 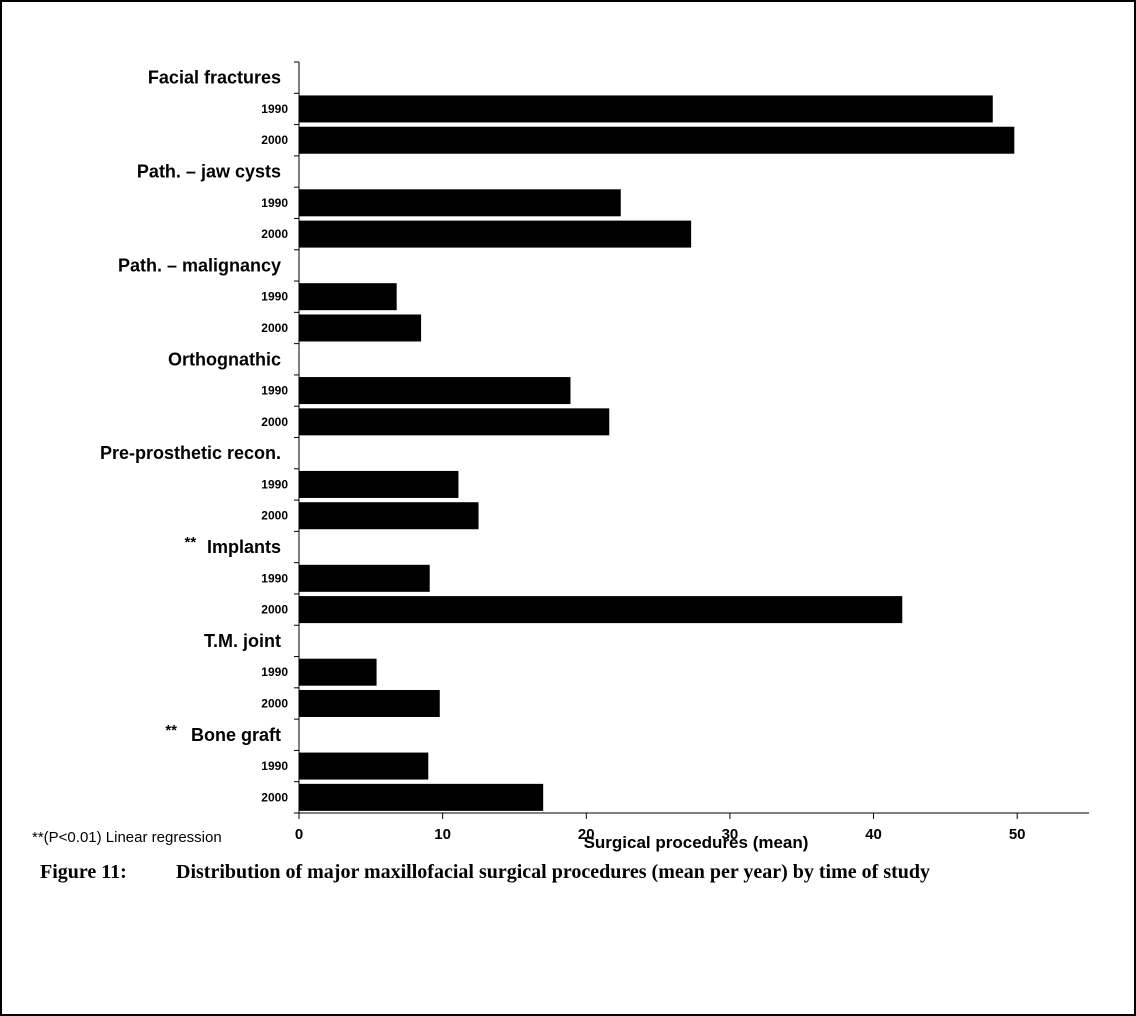 I want to click on group-label: Bone graft, so click(x=236, y=735).